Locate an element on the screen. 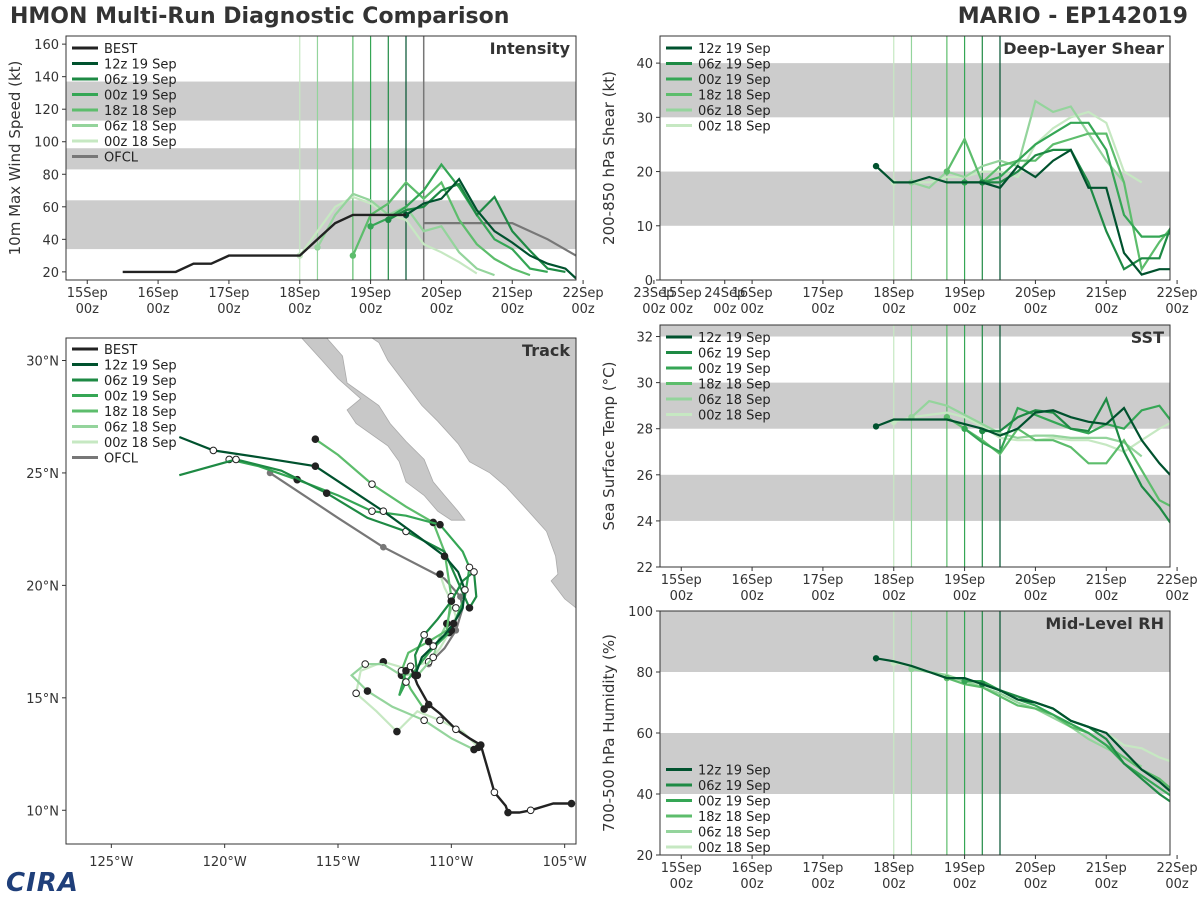 The height and width of the screenshot is (900, 1200). figure-title: HMON Multi-Run Diagnostic Comparison is located at coordinates (260, 16).